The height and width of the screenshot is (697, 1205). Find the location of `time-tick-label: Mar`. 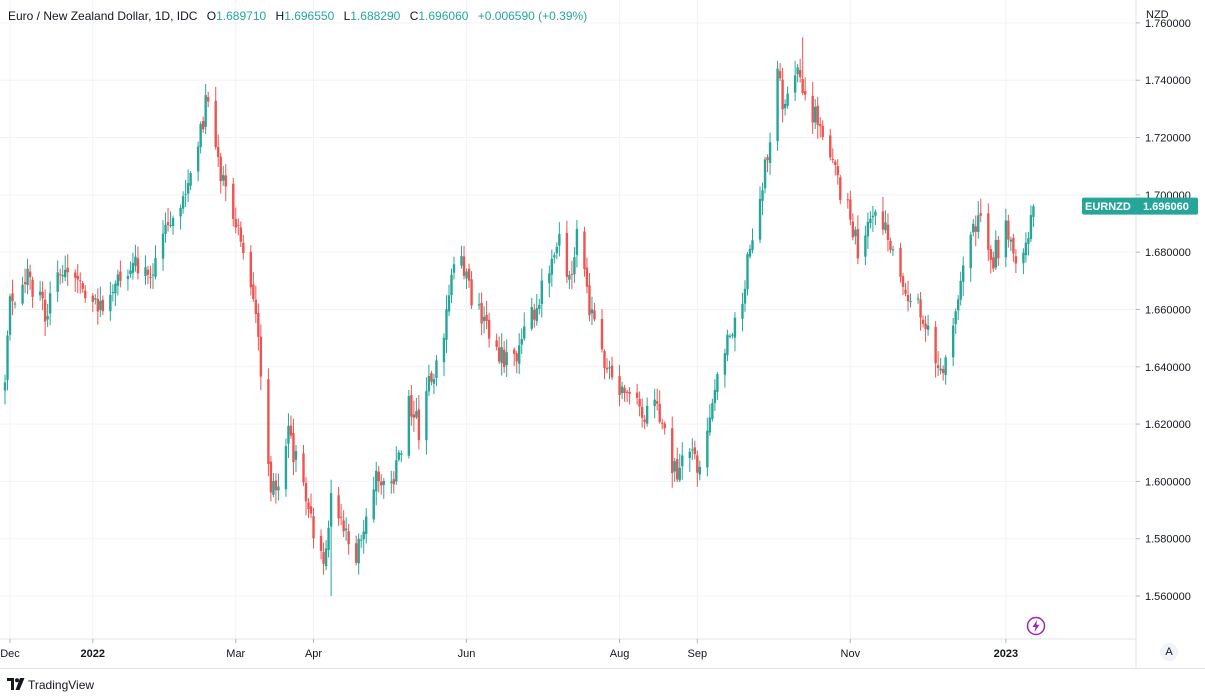

time-tick-label: Mar is located at coordinates (235, 654).